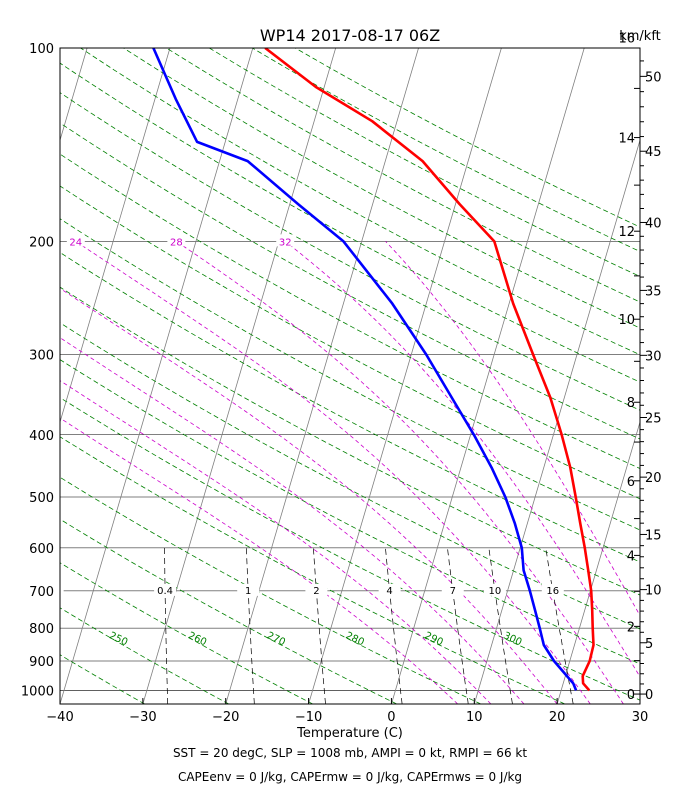 The width and height of the screenshot is (700, 800). I want to click on km-tick-label: 8, so click(631, 403).